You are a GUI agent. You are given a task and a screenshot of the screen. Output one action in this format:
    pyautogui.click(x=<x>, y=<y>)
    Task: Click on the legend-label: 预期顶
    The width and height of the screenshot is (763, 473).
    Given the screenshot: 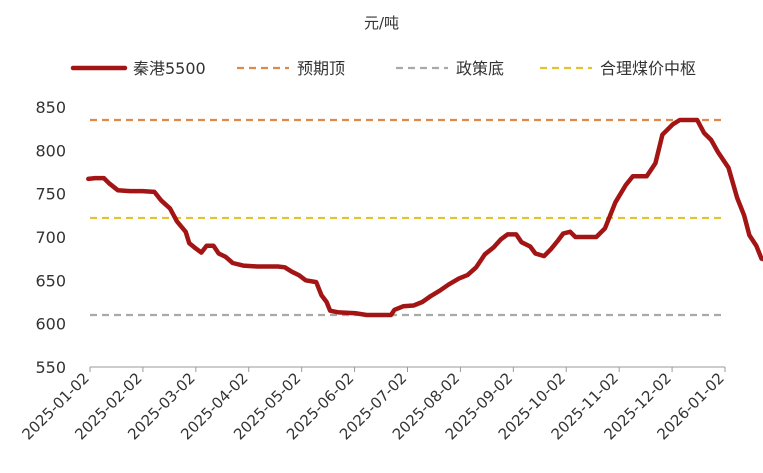 What is the action you would take?
    pyautogui.click(x=321, y=68)
    